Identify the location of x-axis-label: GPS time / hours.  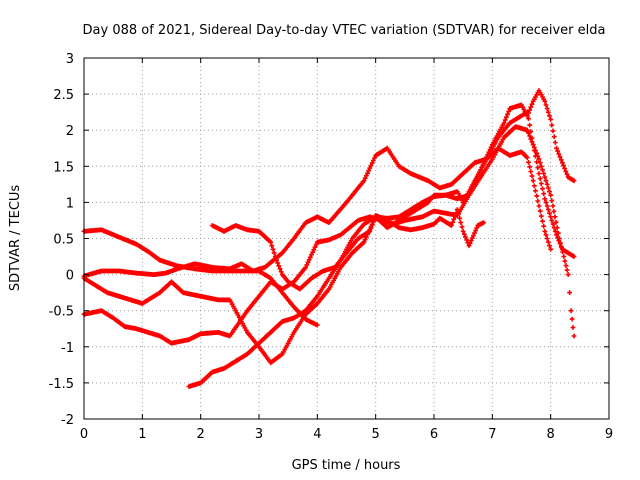
(346, 465).